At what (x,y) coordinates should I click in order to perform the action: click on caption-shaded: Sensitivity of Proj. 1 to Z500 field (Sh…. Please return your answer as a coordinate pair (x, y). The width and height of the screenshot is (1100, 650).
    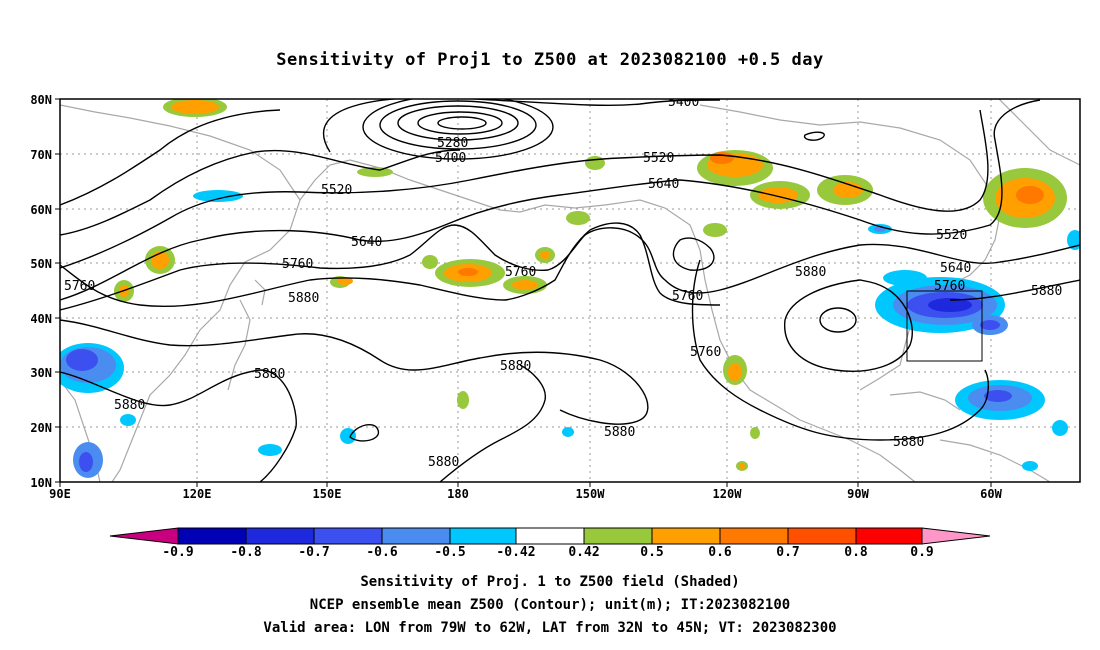
    Looking at the image, I should click on (550, 582).